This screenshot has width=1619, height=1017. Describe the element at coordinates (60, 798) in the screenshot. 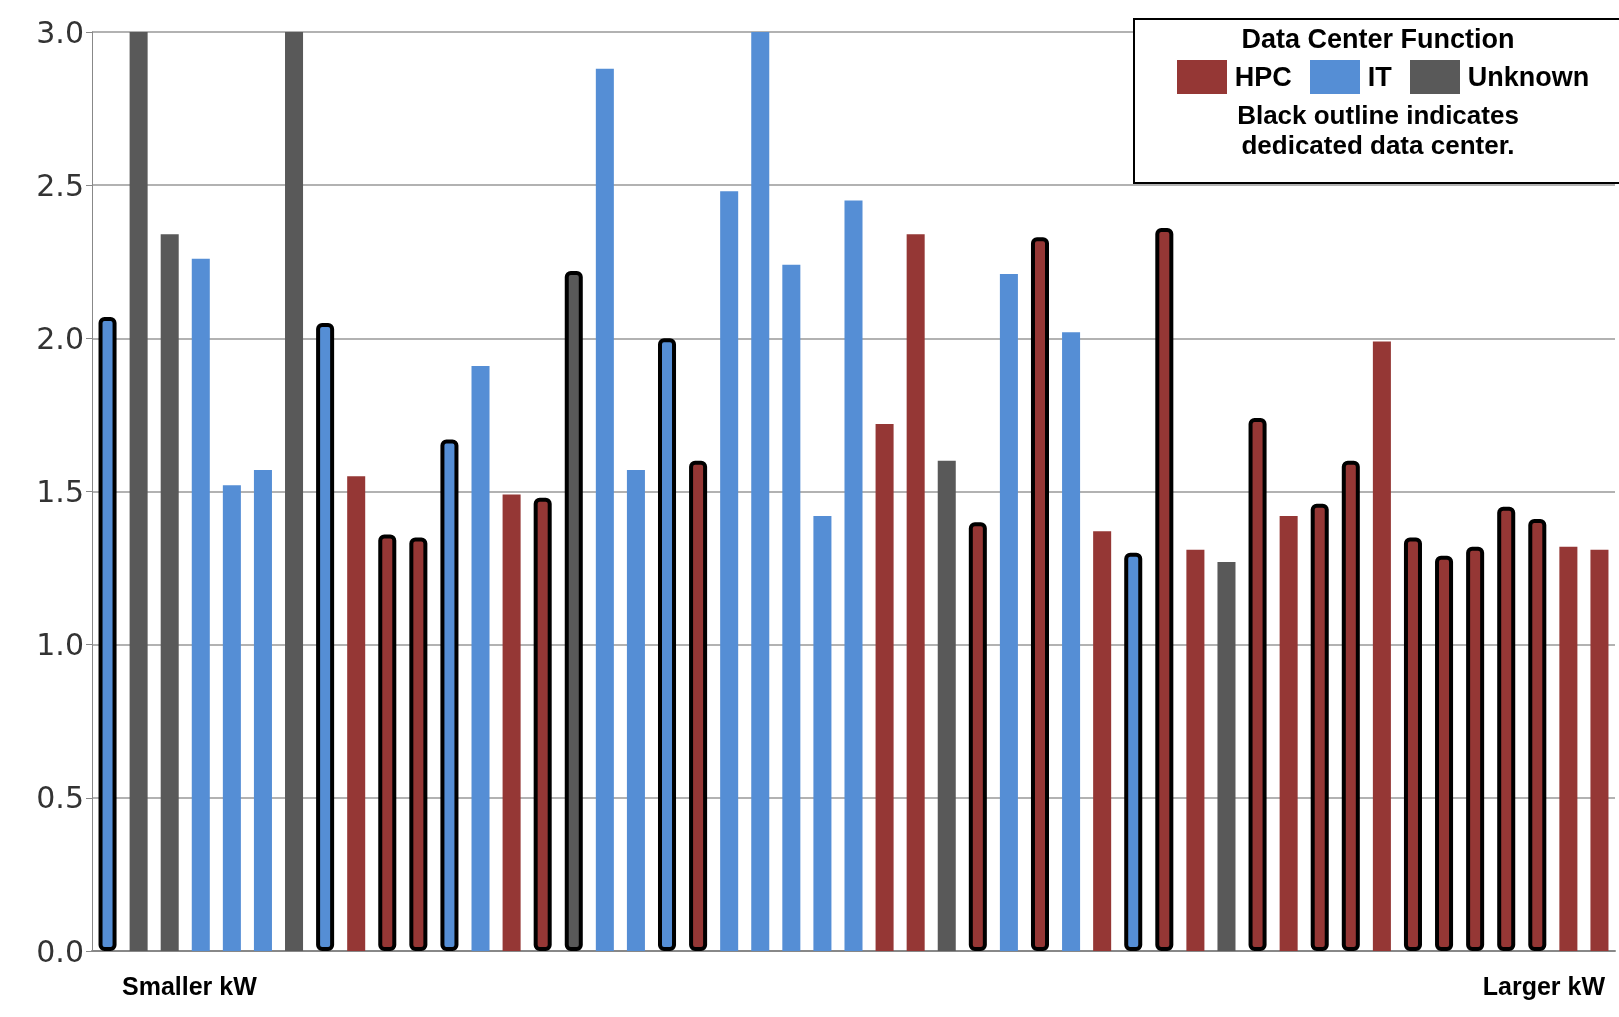

I see `y-tick-label: 0.5` at that location.